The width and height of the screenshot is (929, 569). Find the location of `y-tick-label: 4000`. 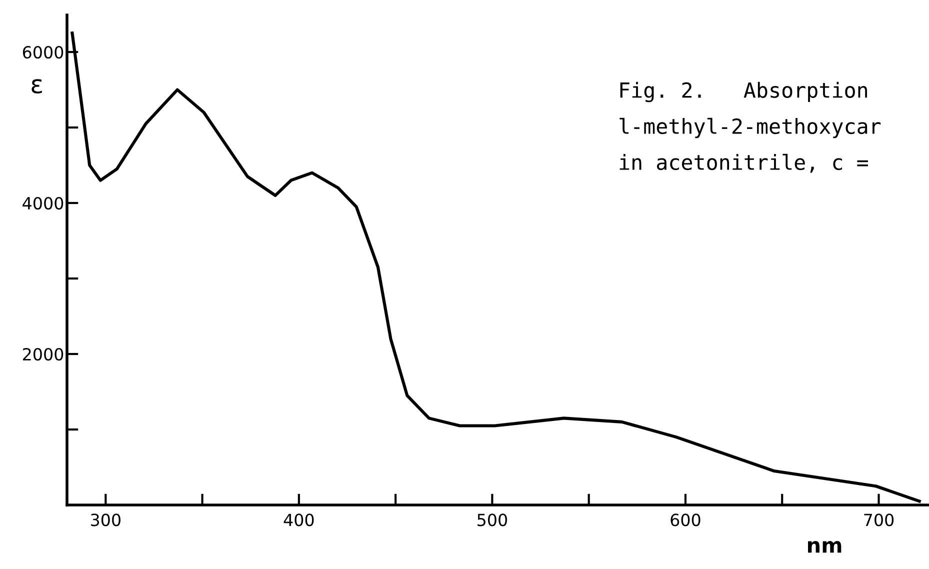

y-tick-label: 4000 is located at coordinates (43, 203).